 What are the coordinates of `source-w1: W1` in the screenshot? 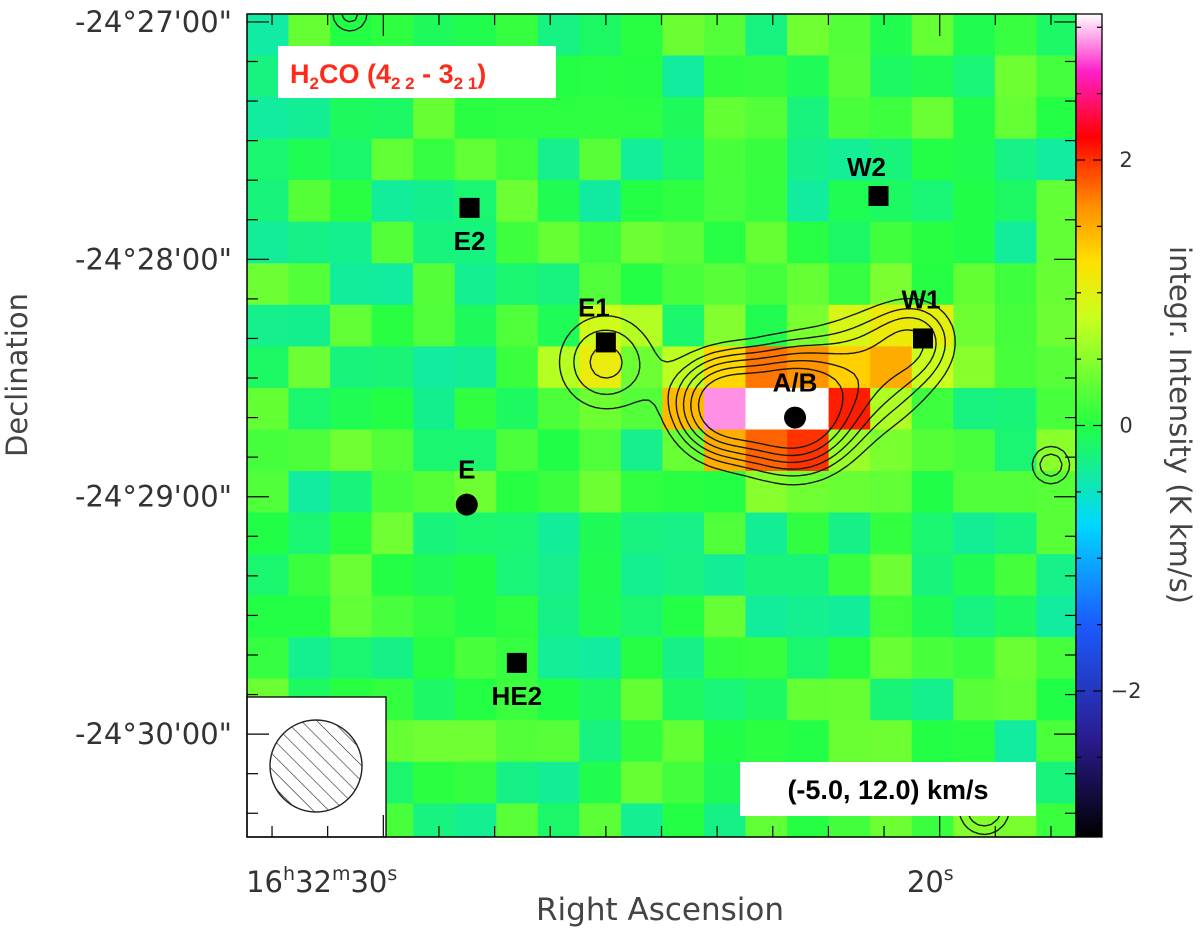 It's located at (920, 316).